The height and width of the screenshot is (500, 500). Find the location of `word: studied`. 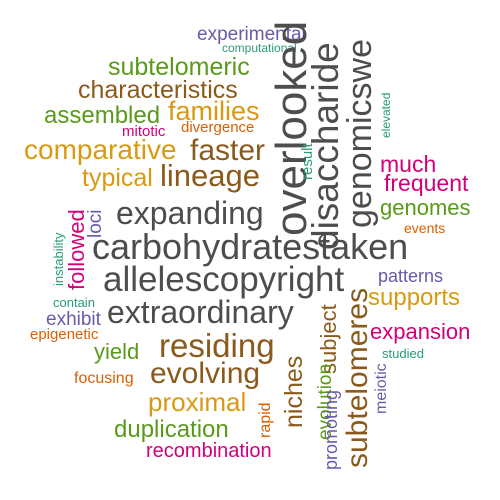

word: studied is located at coordinates (403, 353).